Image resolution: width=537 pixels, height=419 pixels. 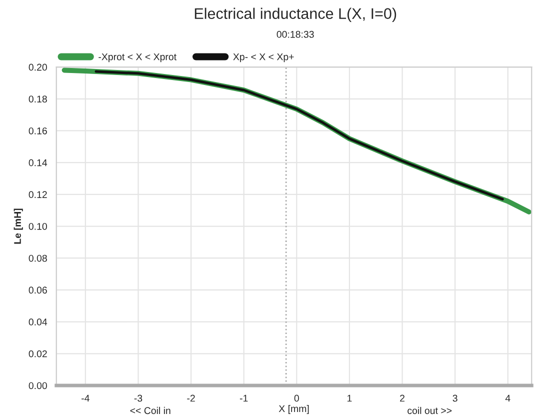 I want to click on y-tick-label: 0.10, so click(x=37, y=226).